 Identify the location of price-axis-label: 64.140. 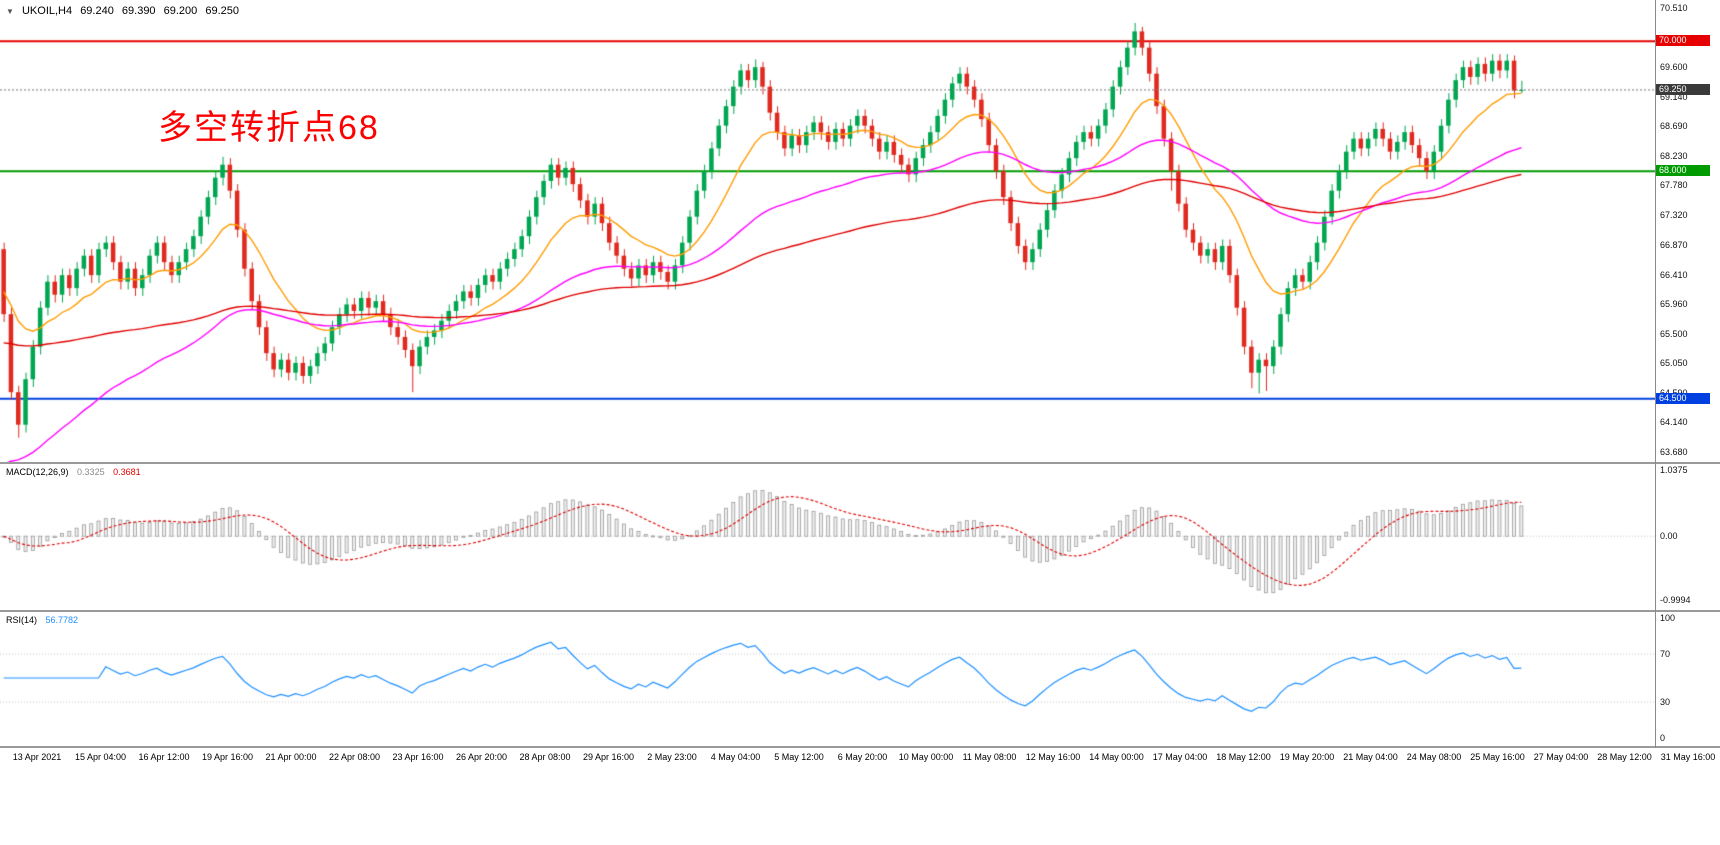
(1674, 422).